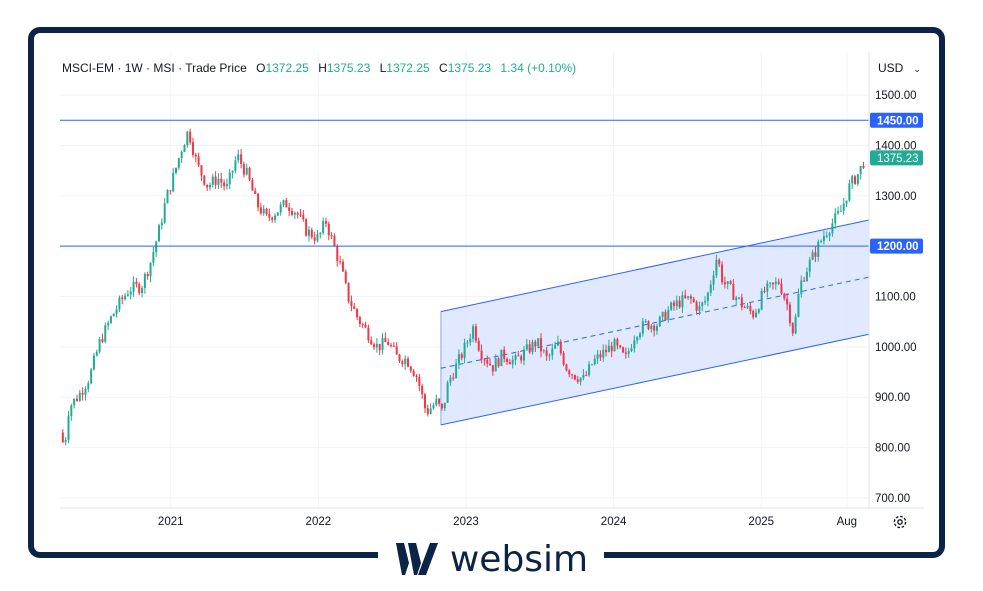 Image resolution: width=983 pixels, height=591 pixels. What do you see at coordinates (900, 522) in the screenshot?
I see `gear-icon` at bounding box center [900, 522].